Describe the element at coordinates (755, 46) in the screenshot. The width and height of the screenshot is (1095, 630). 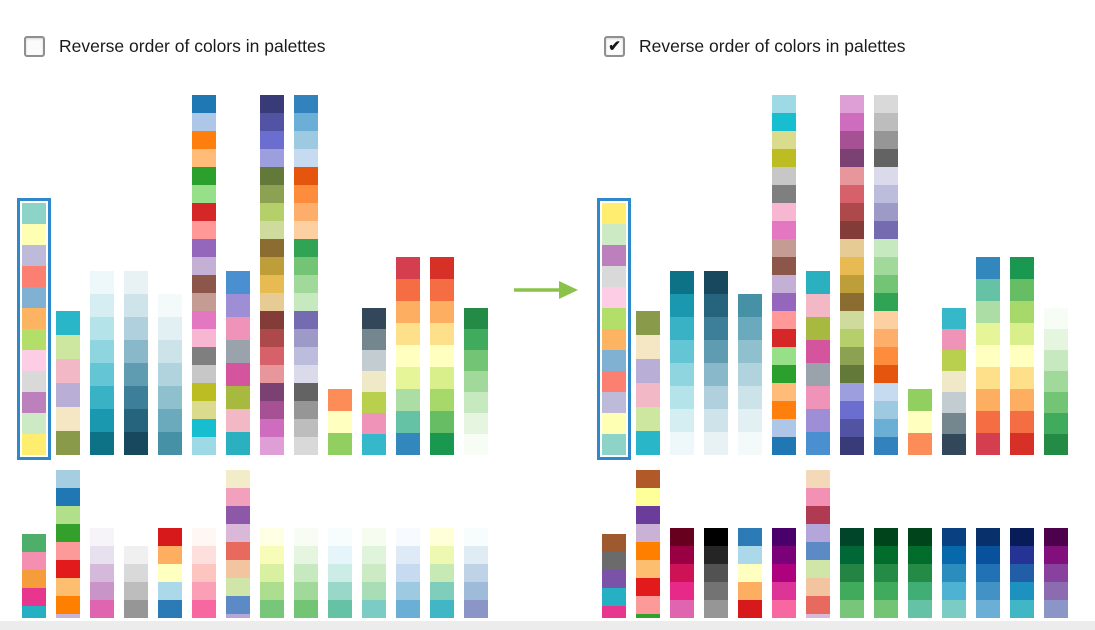
I see `checkbox-row-right: ✔ Reverse order of colors in palettes` at that location.